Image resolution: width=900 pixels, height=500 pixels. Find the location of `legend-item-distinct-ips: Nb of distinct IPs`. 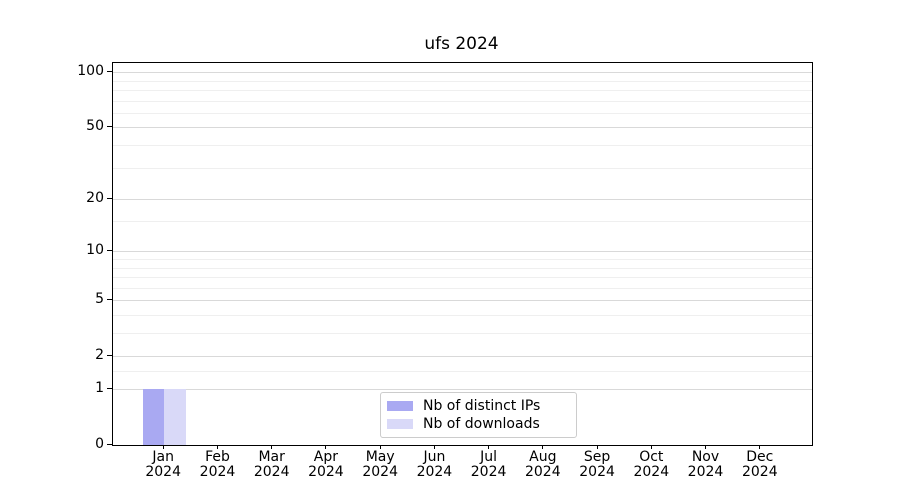

legend-item-distinct-ips: Nb of distinct IPs is located at coordinates (477, 406).